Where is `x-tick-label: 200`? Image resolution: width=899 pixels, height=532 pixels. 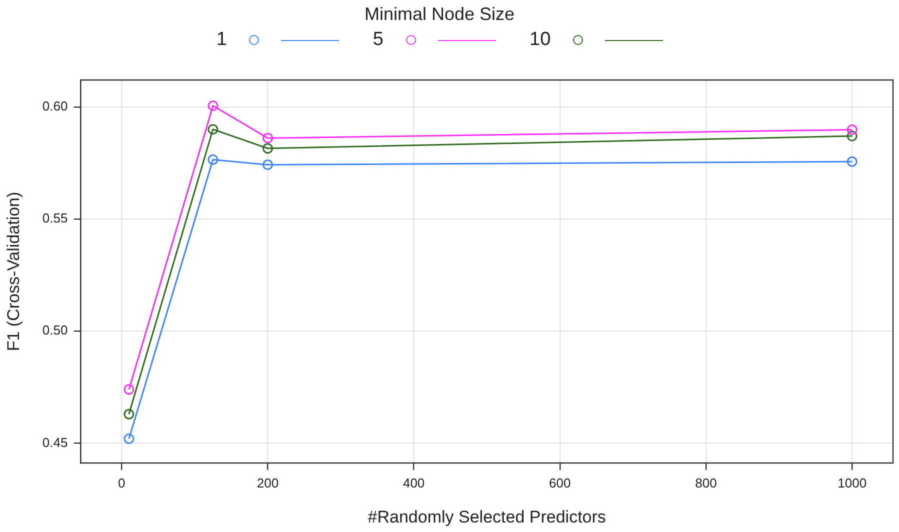
x-tick-label: 200 is located at coordinates (267, 482).